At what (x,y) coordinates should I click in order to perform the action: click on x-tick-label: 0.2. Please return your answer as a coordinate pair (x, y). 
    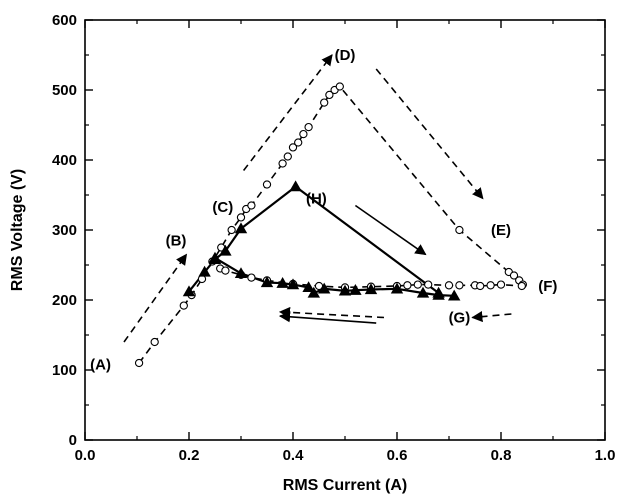
    Looking at the image, I should click on (189, 455).